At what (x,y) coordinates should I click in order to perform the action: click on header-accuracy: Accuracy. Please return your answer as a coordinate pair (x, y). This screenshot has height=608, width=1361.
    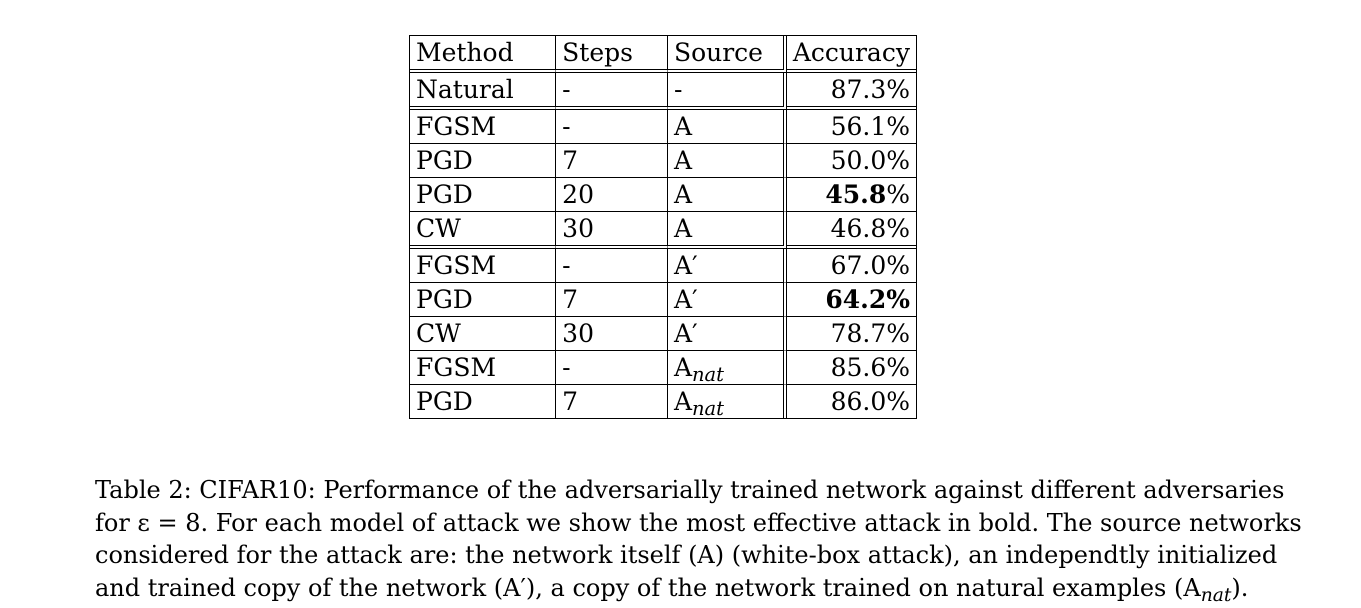
    Looking at the image, I should click on (851, 54).